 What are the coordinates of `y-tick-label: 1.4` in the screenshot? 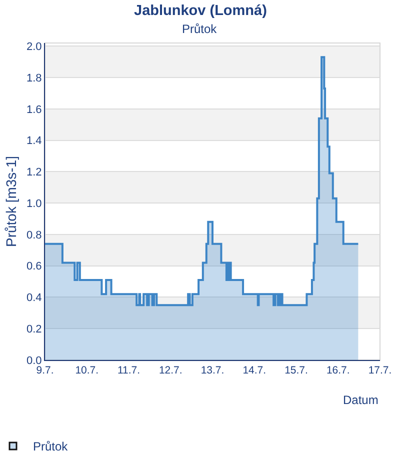 It's located at (34, 141).